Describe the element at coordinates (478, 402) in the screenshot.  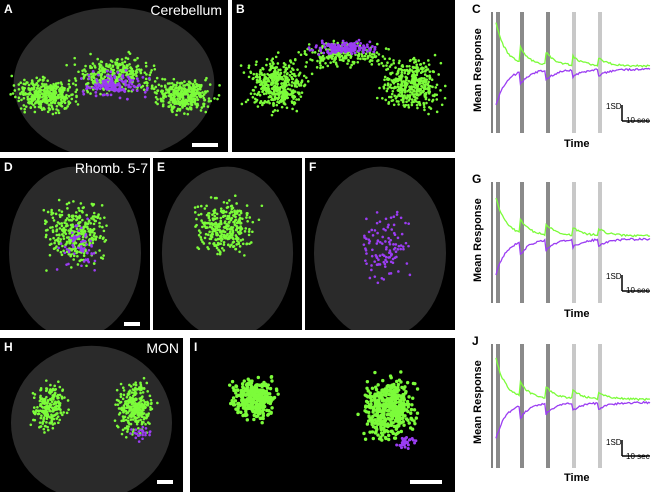
I see `chart-j-ylabel: Mean Response` at that location.